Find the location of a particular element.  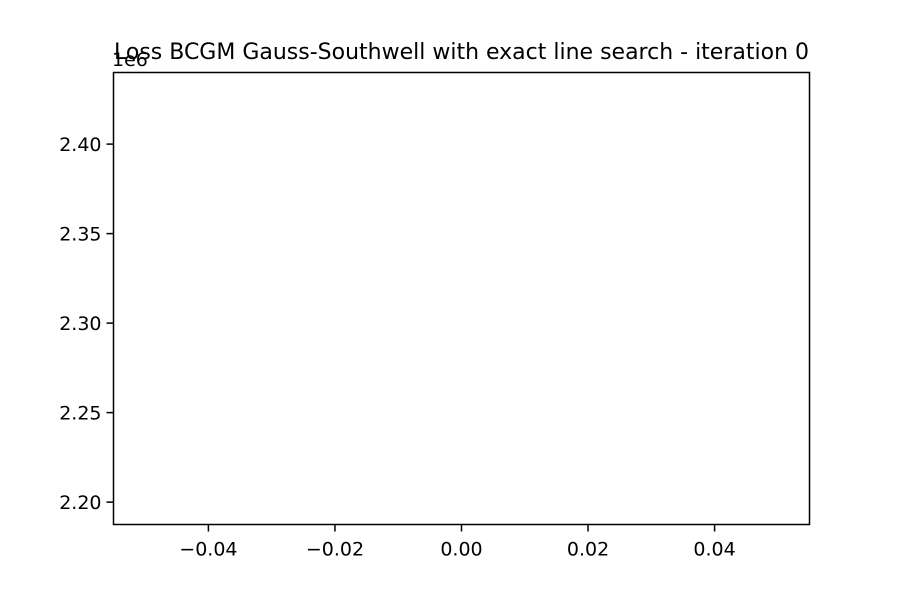

y-tick-label: 2.40 is located at coordinates (80, 145).